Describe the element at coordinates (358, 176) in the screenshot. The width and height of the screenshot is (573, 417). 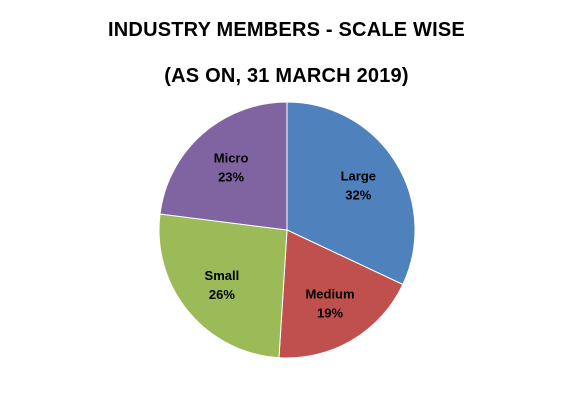
I see `slice-label-large: Large` at that location.